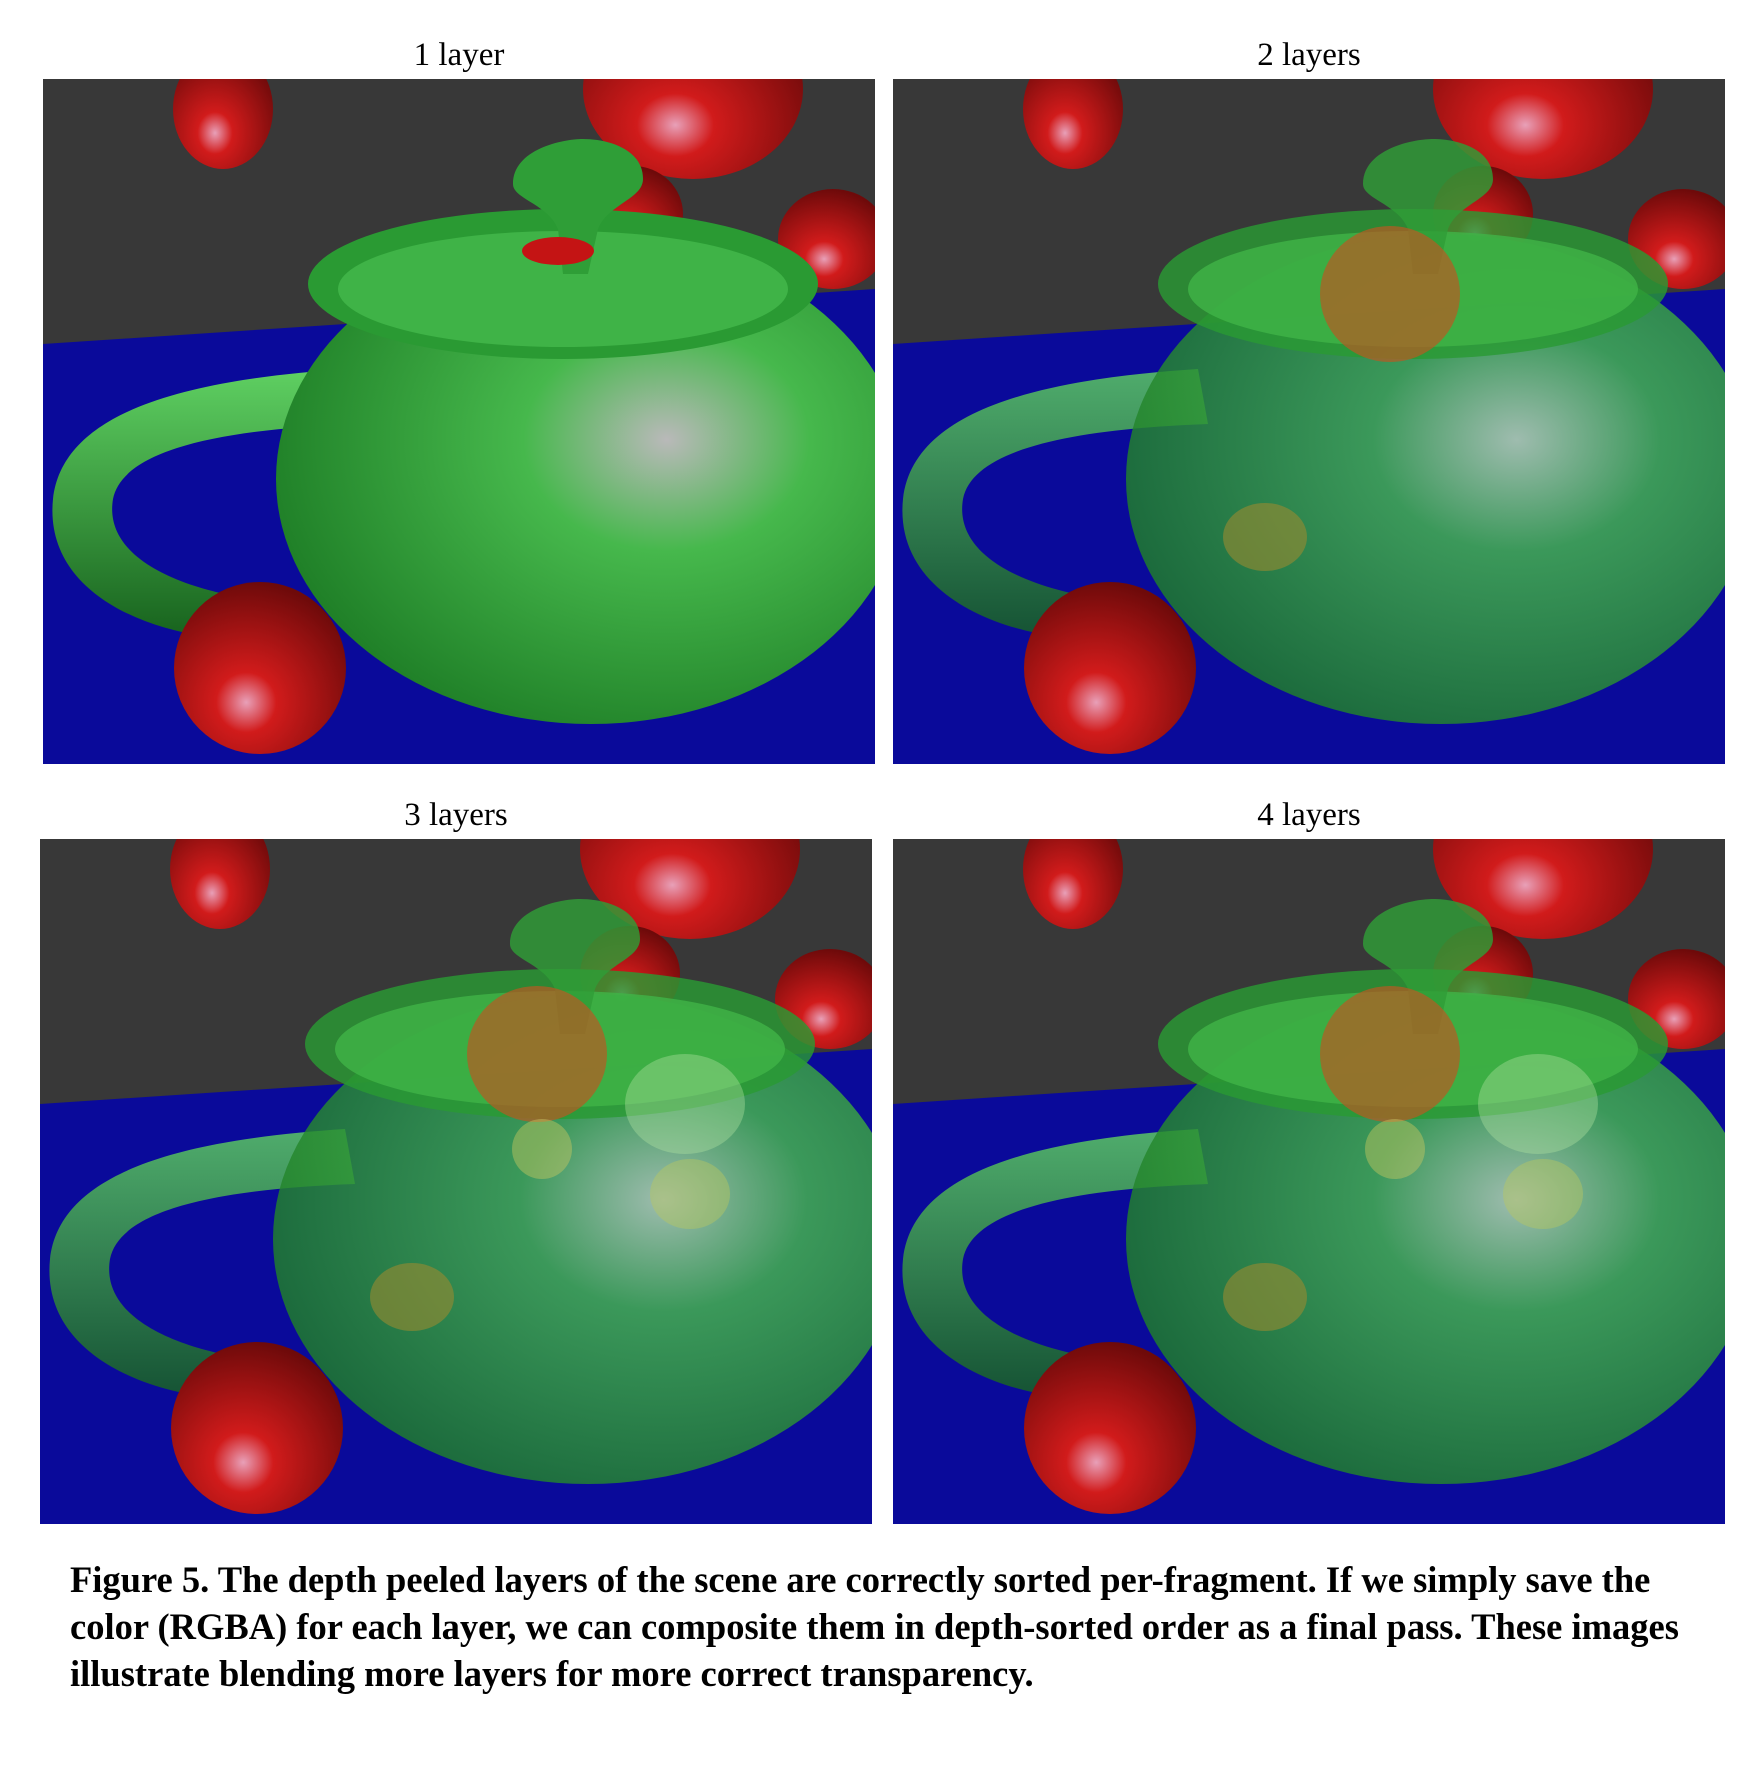 The width and height of the screenshot is (1754, 1770). Describe the element at coordinates (459, 55) in the screenshot. I see `panel-title: 1 layer` at that location.